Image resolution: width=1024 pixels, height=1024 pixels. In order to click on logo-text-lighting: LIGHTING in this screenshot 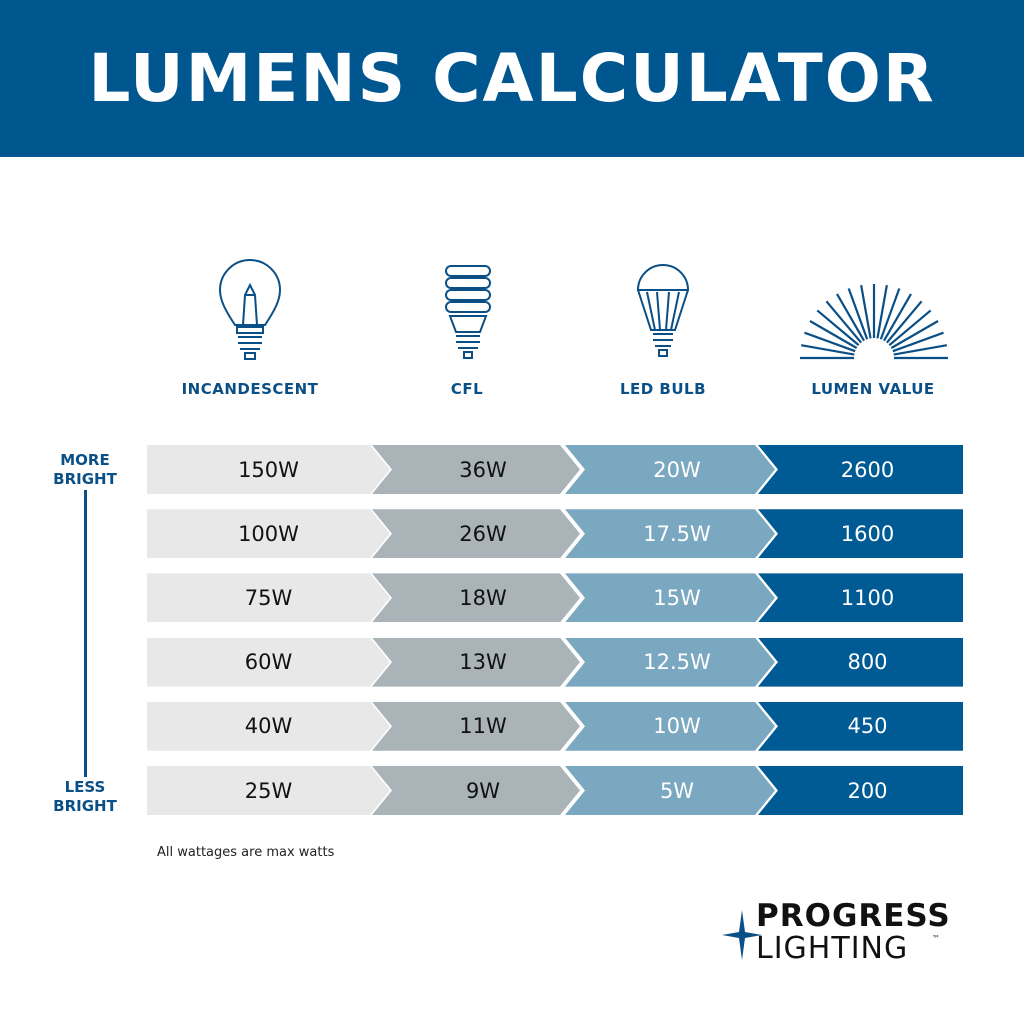, I will do `click(832, 948)`.